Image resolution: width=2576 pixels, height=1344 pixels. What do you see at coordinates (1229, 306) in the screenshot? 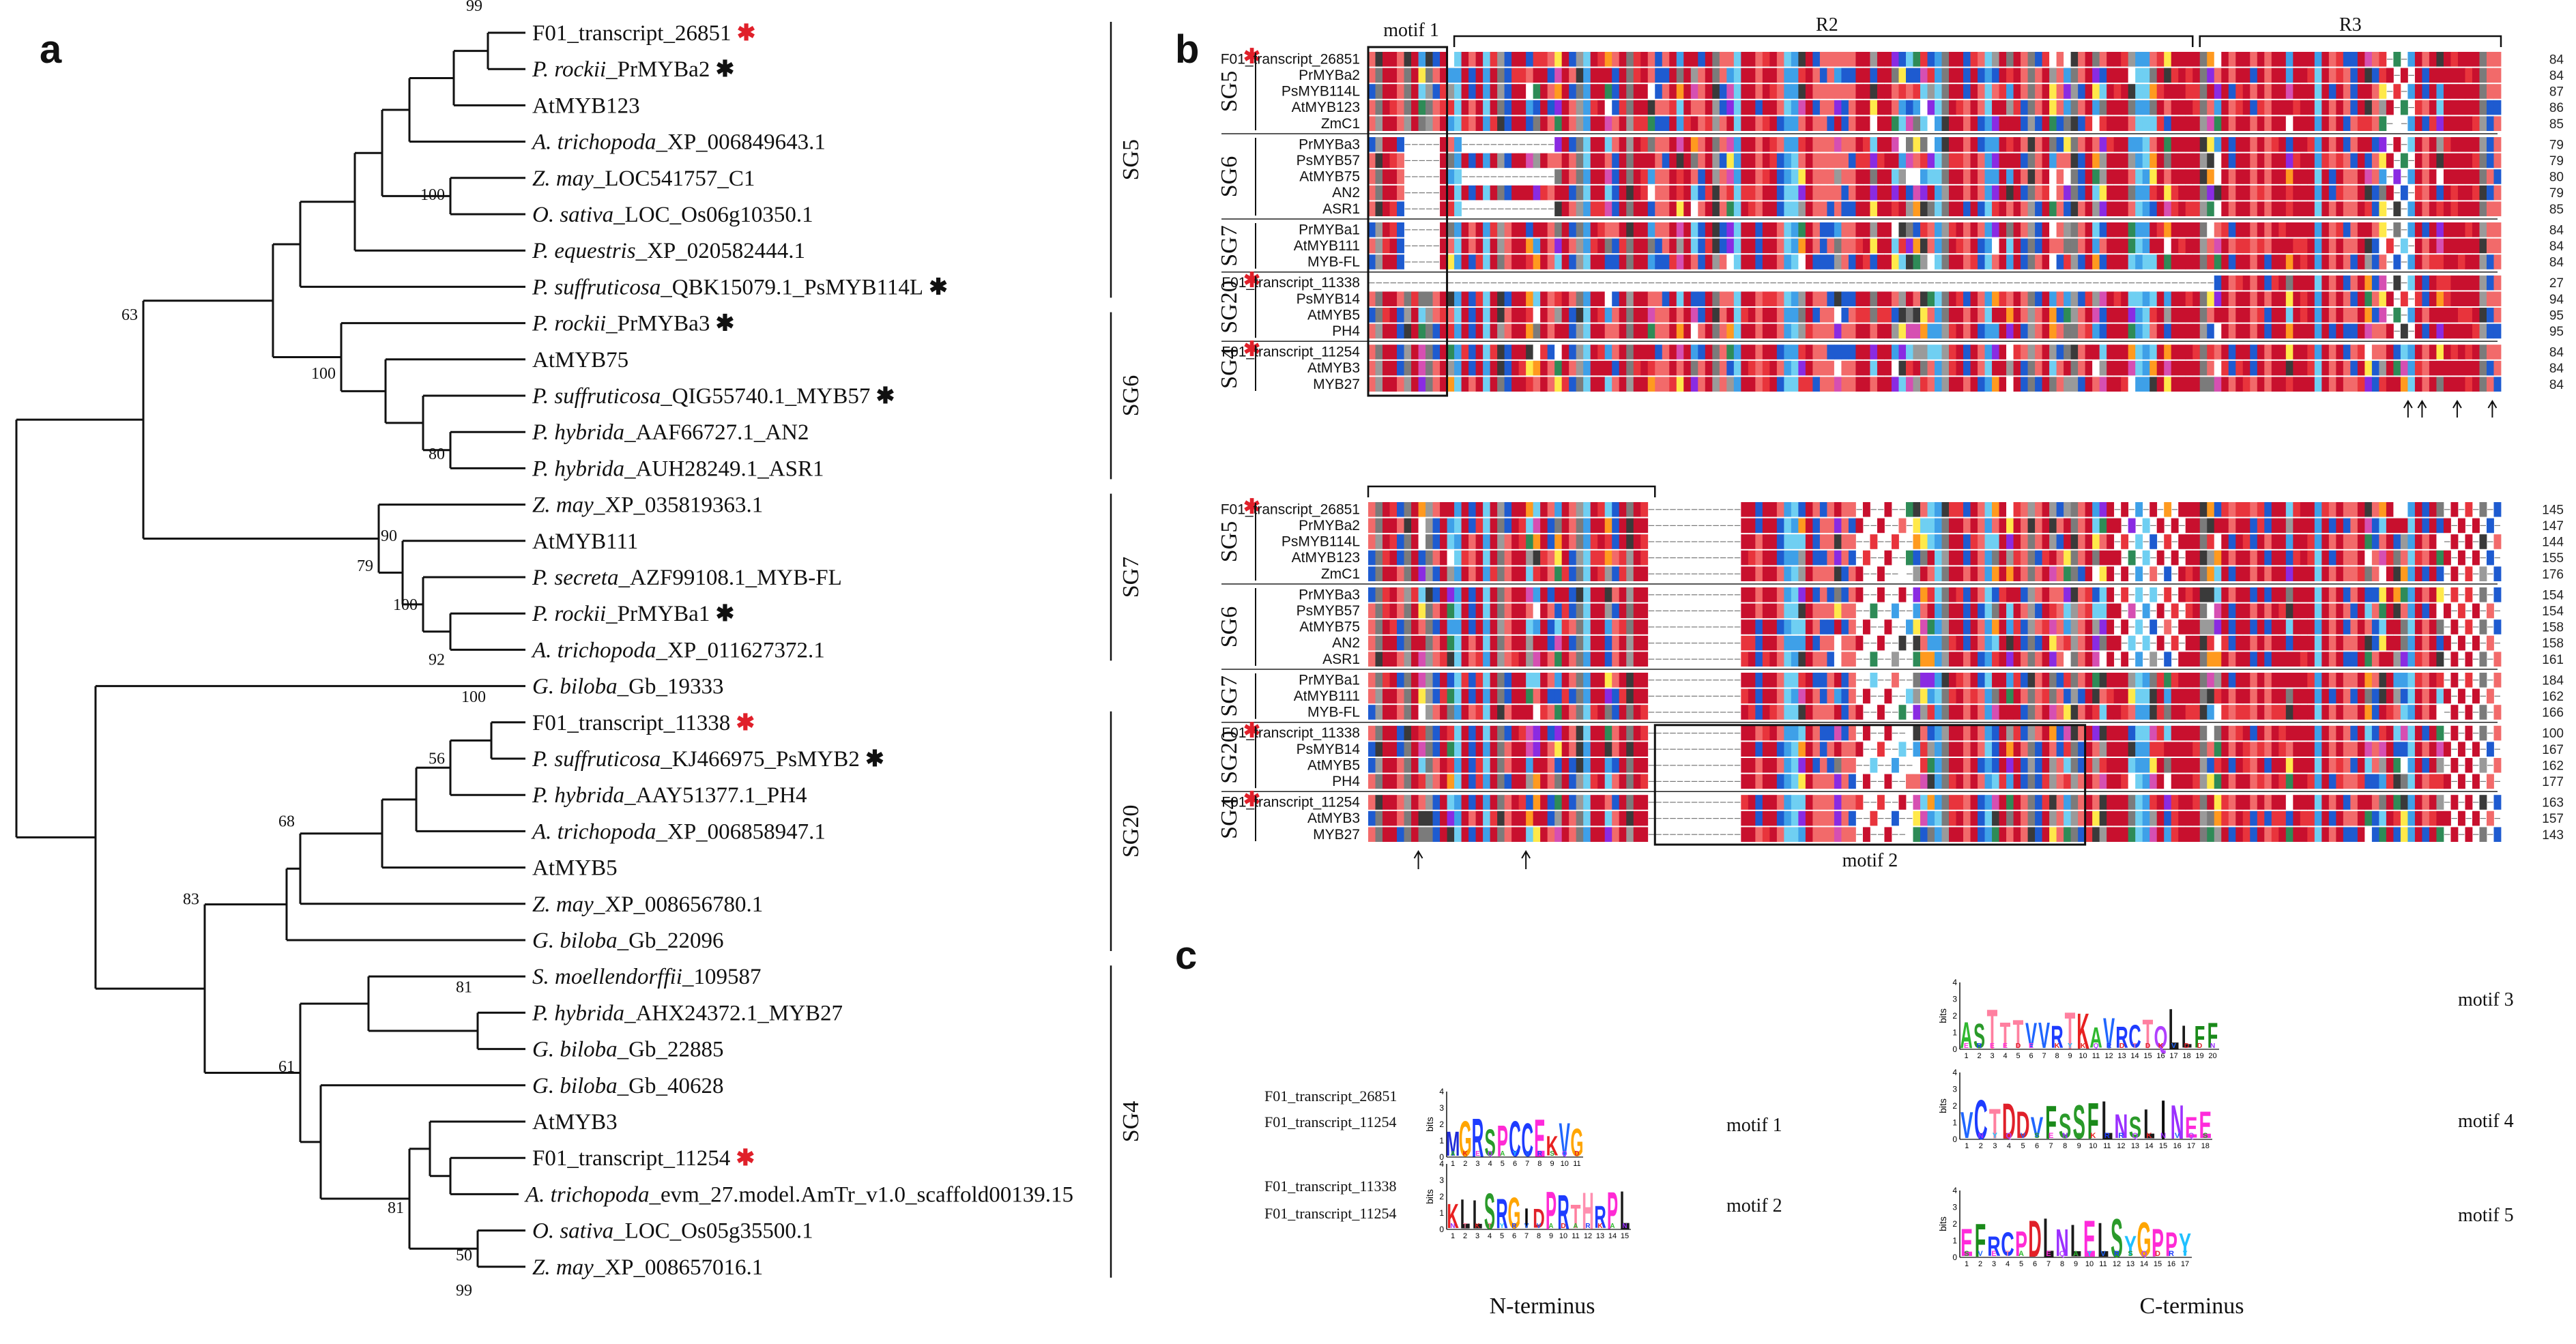
I see `group-label: SG20` at bounding box center [1229, 306].